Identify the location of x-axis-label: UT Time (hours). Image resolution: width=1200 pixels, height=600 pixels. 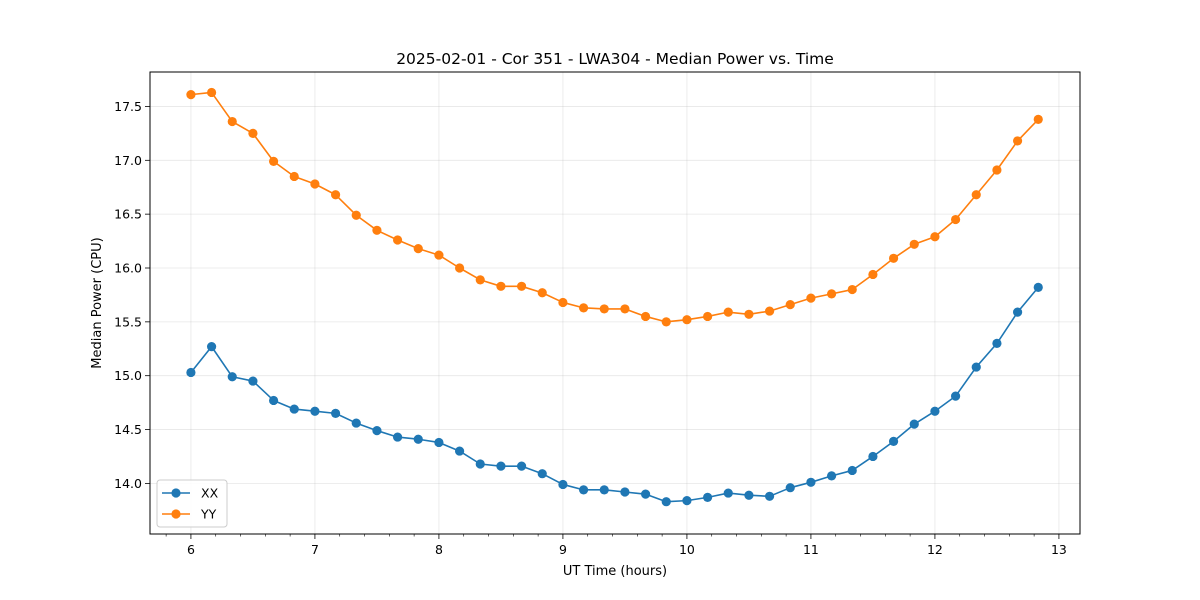
(615, 571).